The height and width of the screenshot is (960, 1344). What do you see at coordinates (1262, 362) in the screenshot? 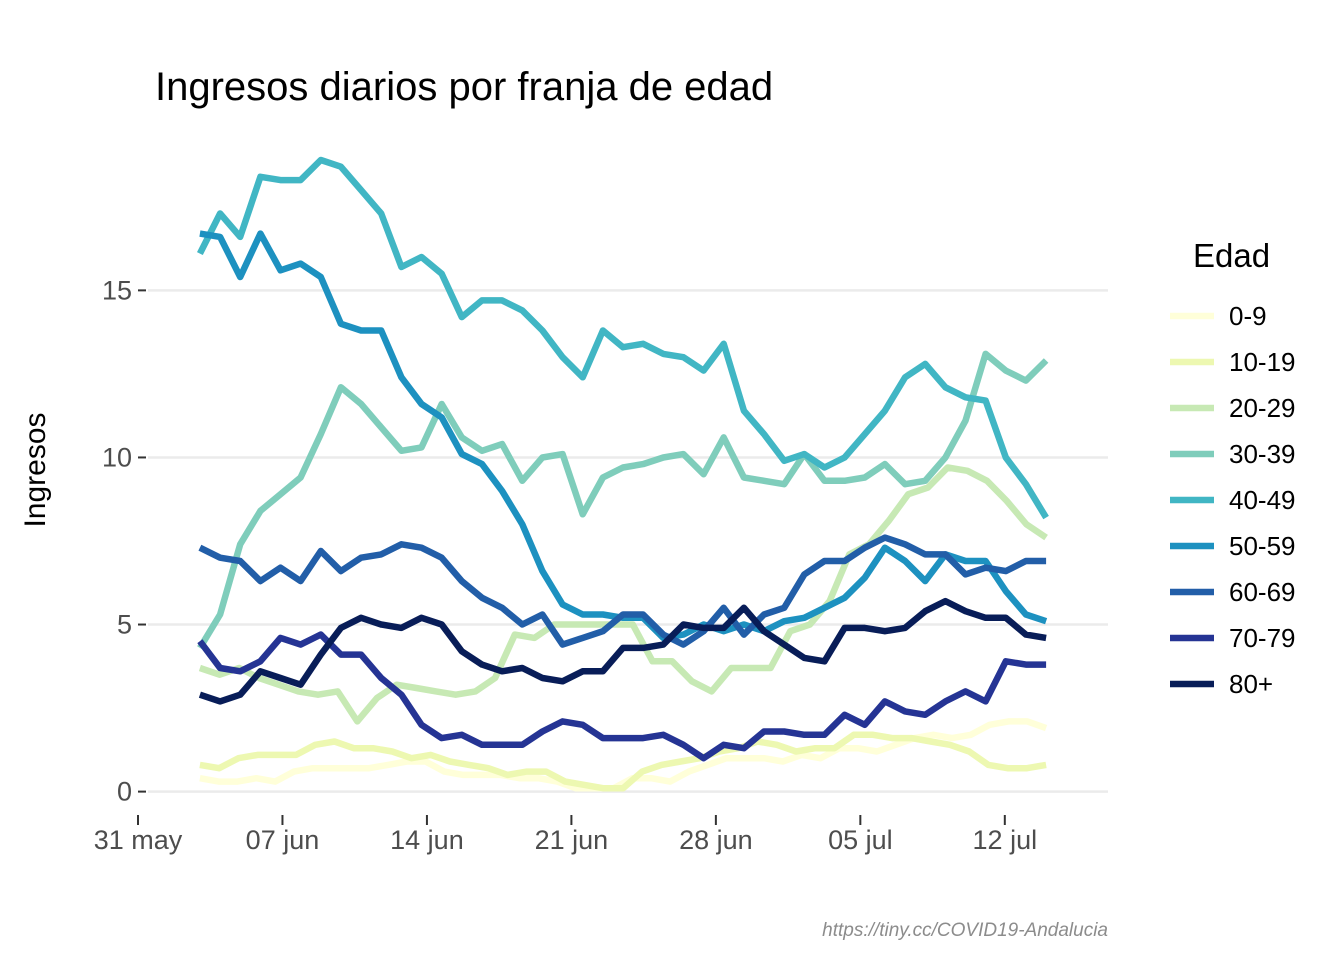
I see `legend-label-10-19: 10-19` at bounding box center [1262, 362].